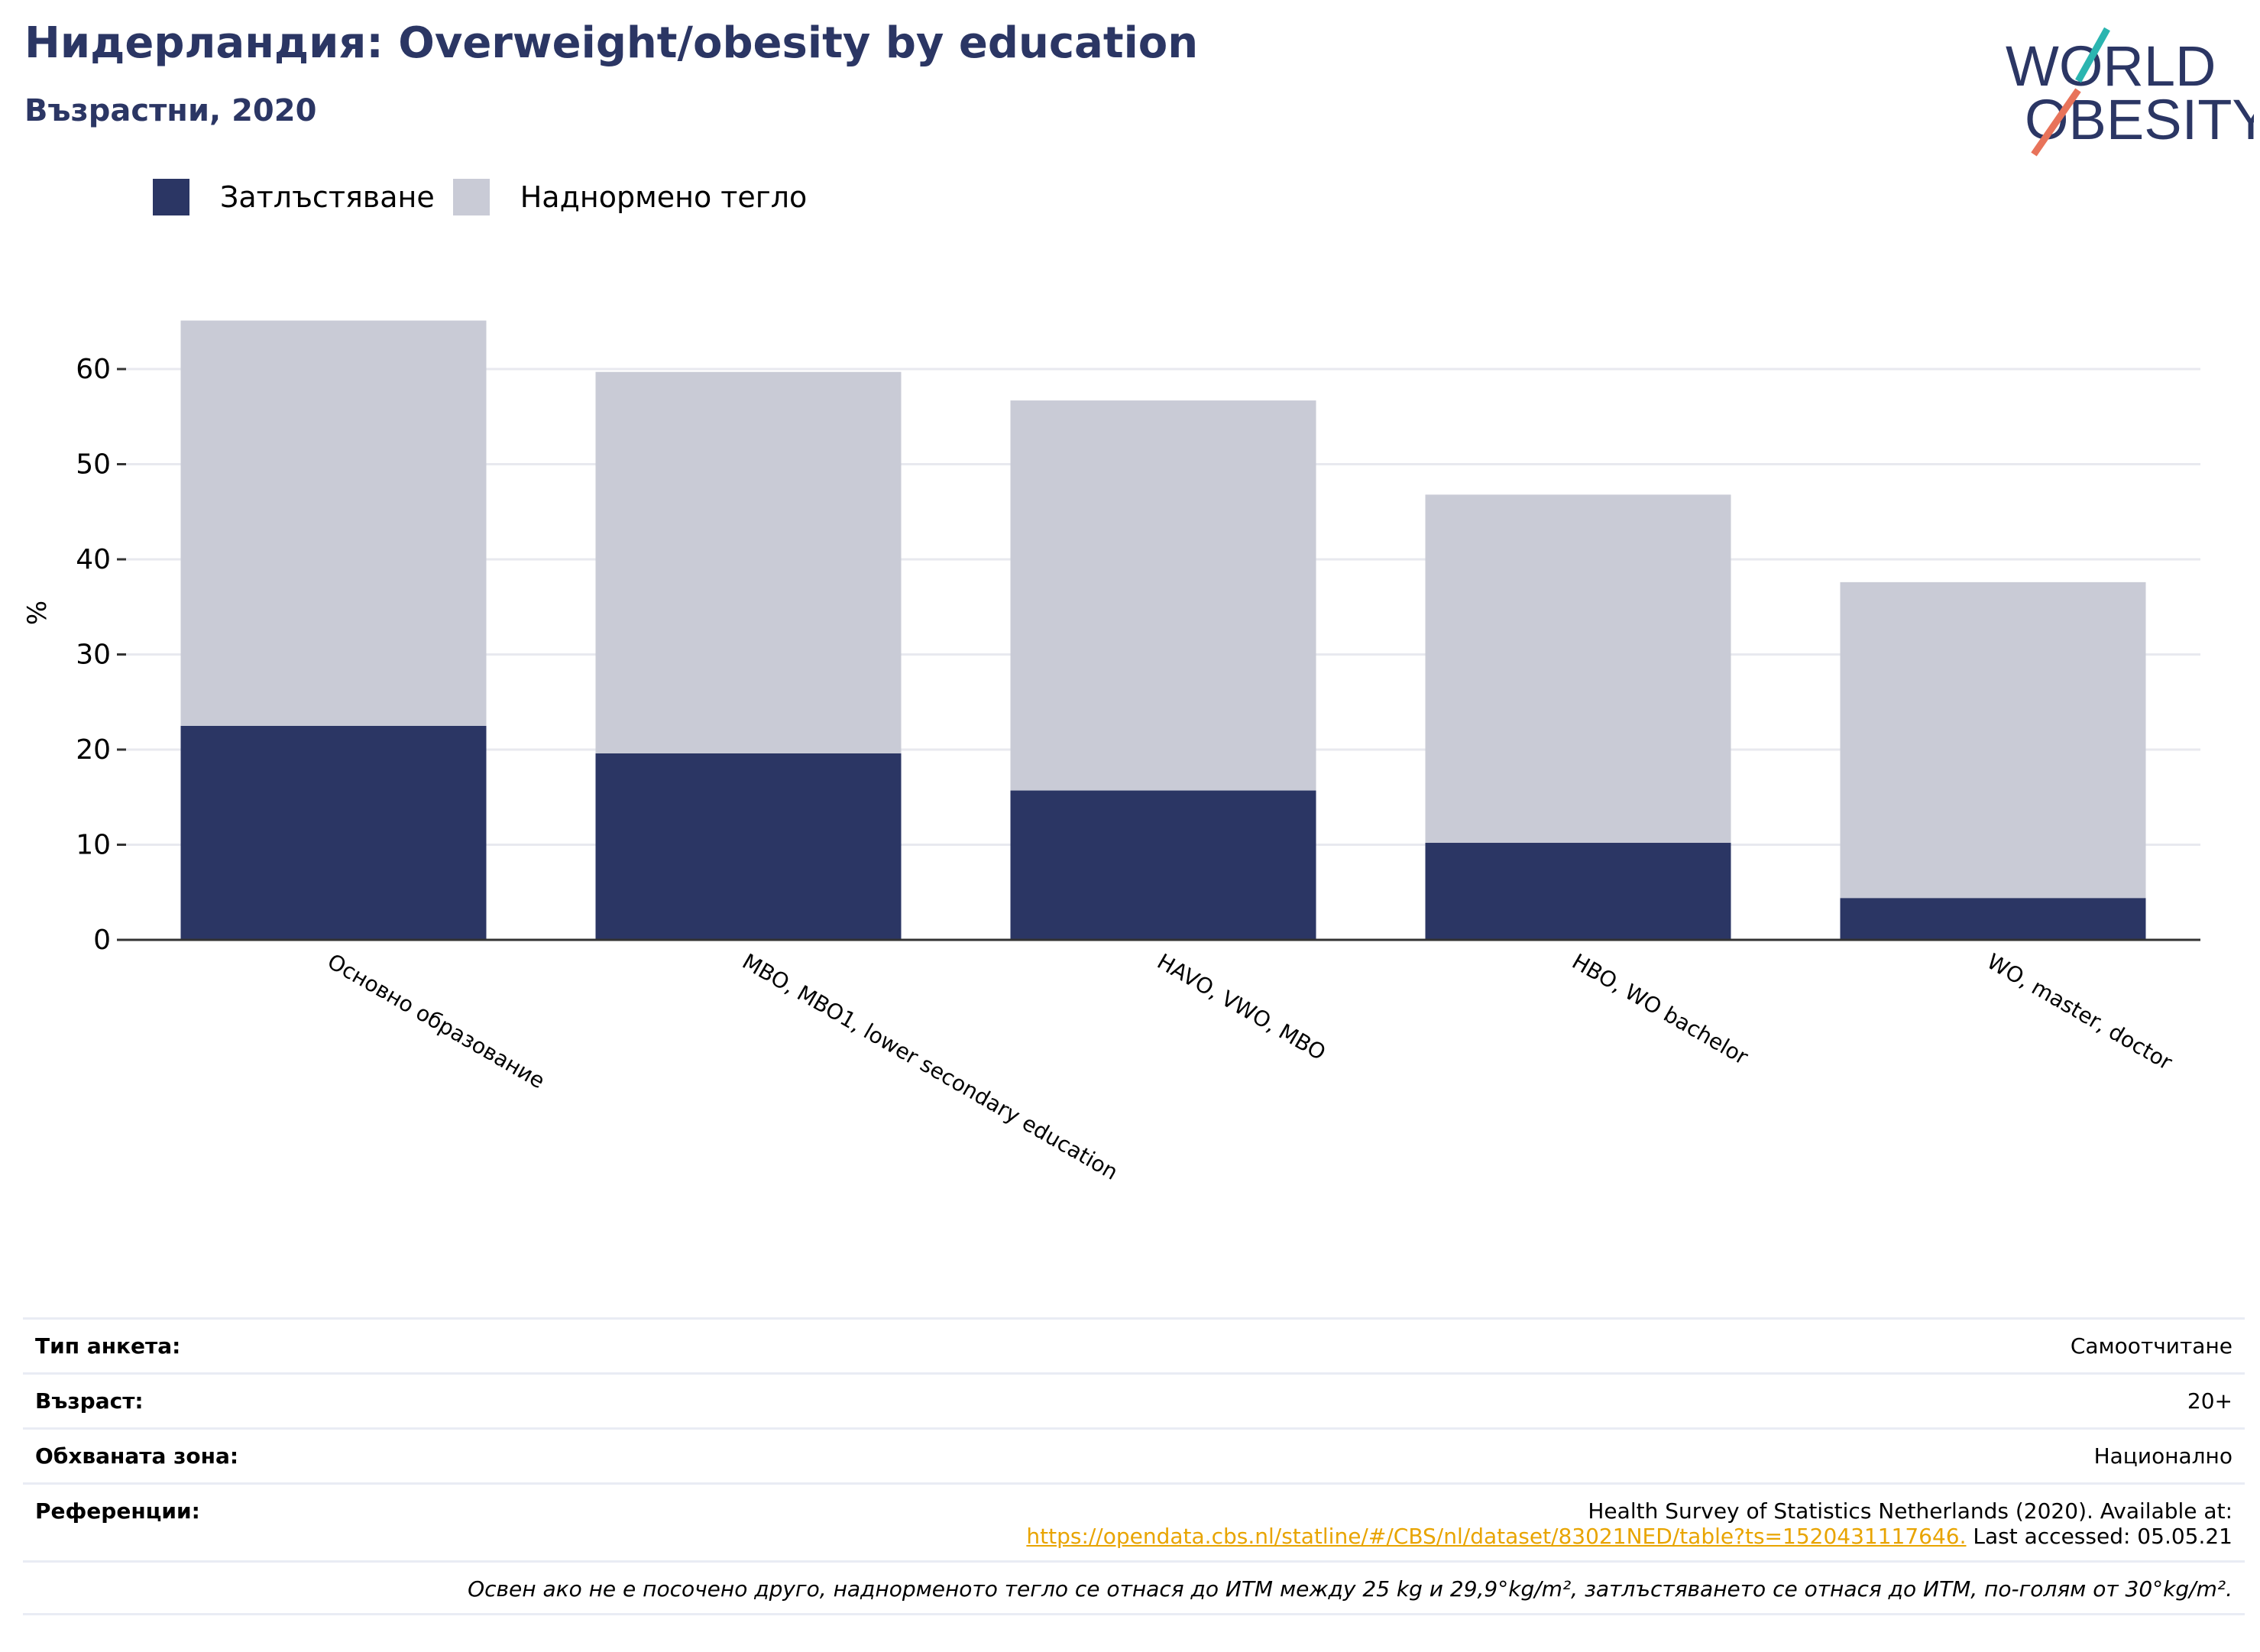 The image size is (2260, 1652). Describe the element at coordinates (117, 1511) in the screenshot. I see `references-label: Референции:` at that location.